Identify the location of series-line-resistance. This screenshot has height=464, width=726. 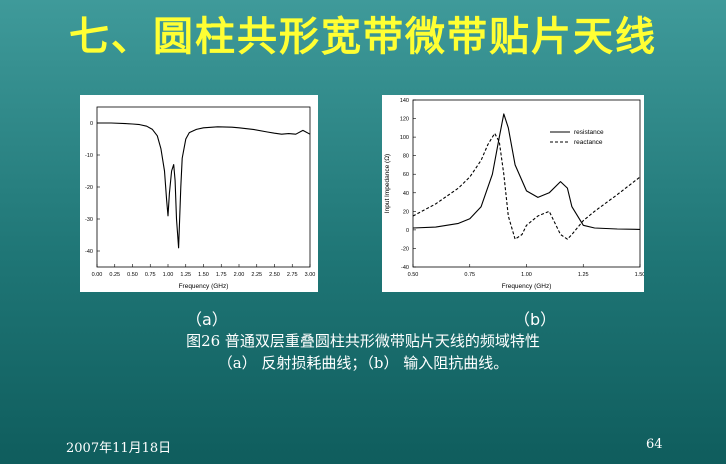
(526, 171).